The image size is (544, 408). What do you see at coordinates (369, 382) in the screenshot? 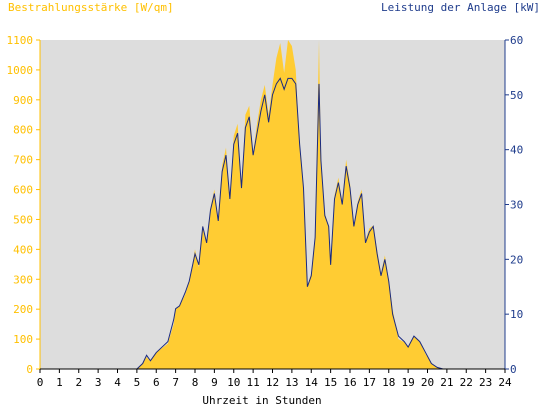
I see `x-tick-label: 17` at bounding box center [369, 382].